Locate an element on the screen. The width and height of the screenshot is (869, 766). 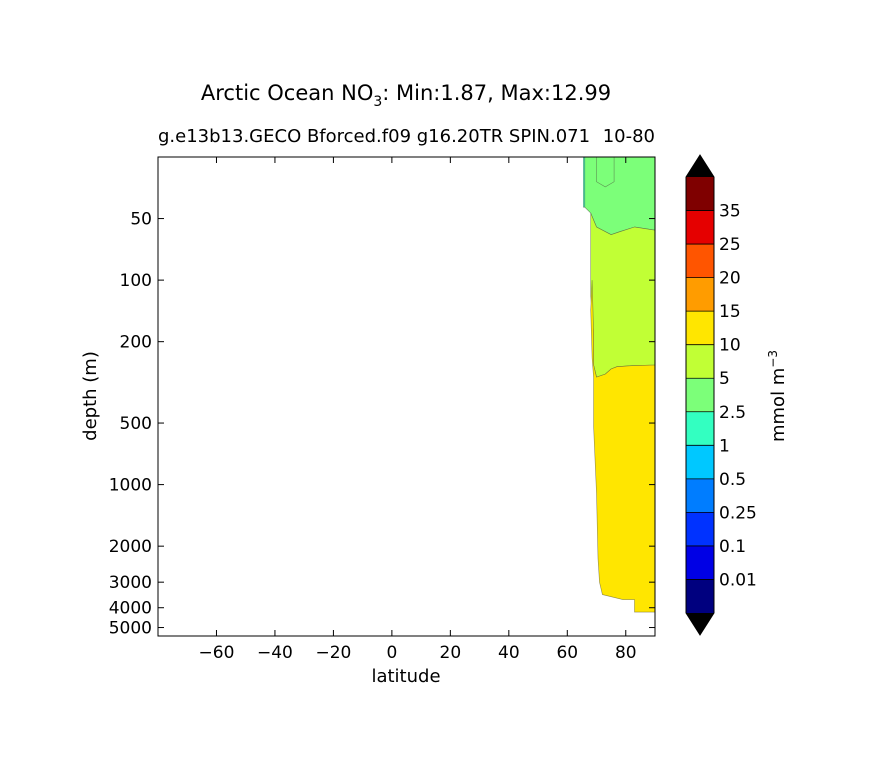
x-tick-label: −40 is located at coordinates (275, 653).